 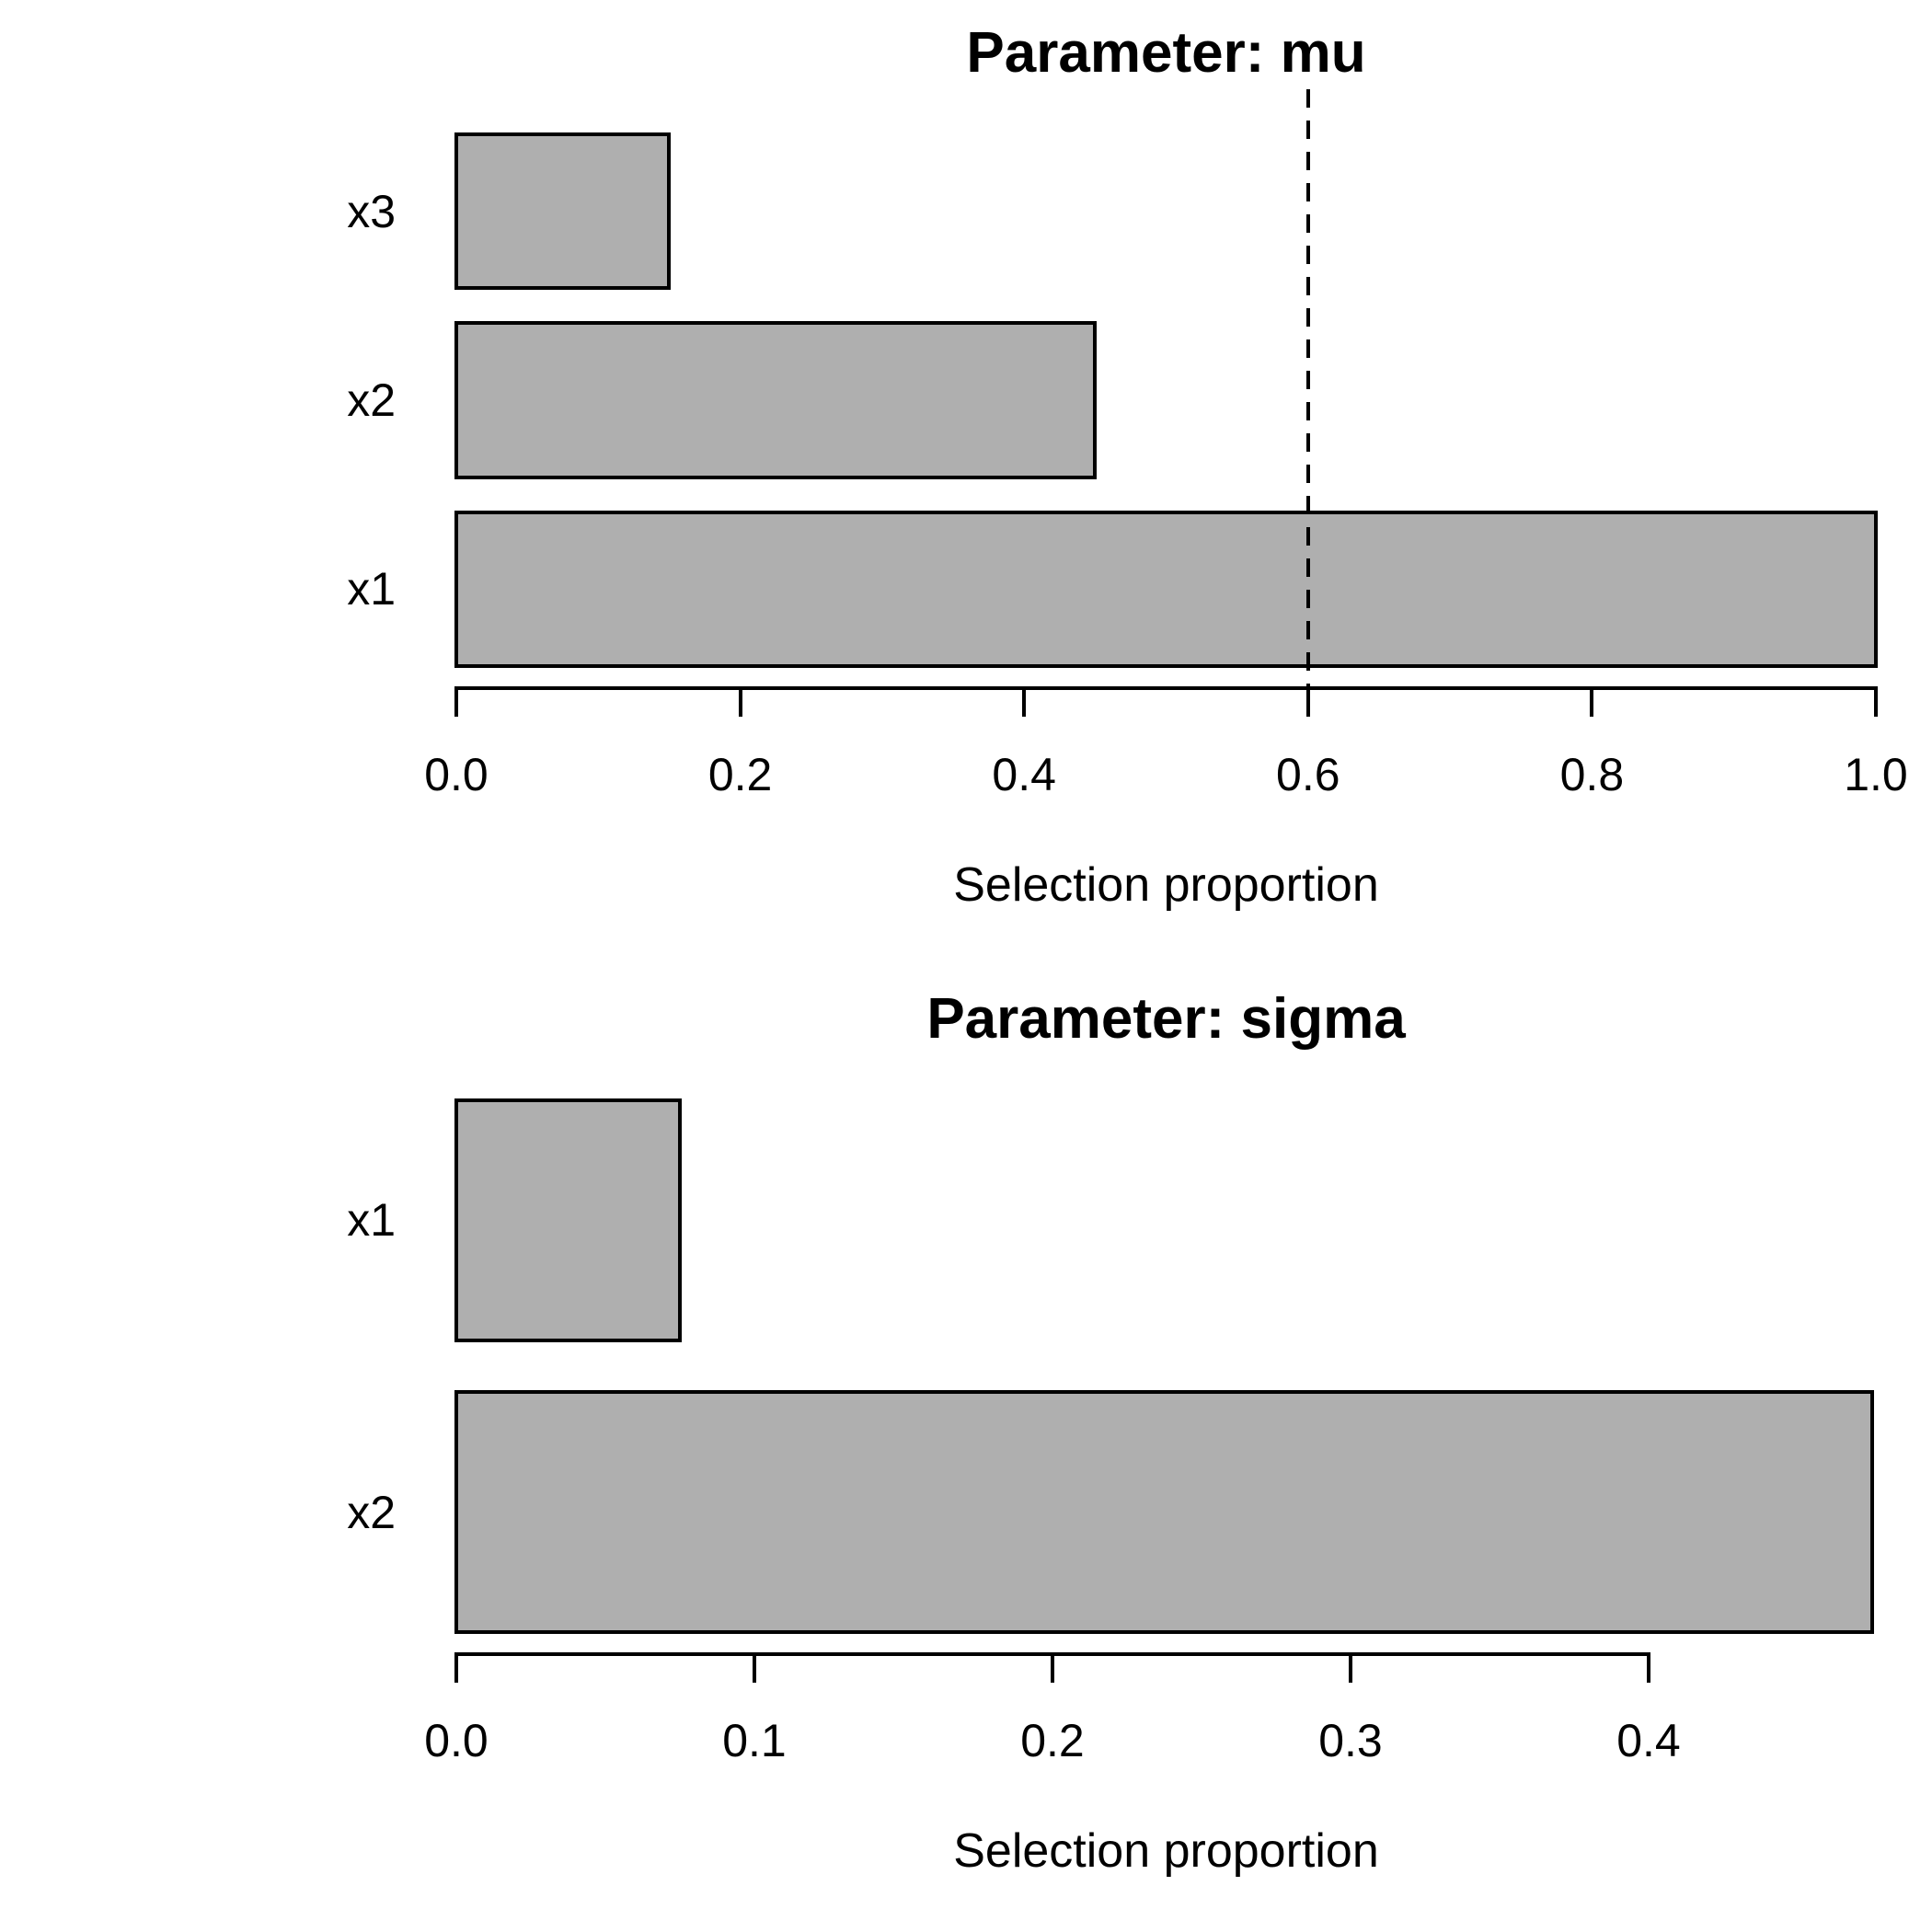 I want to click on x-axis-tick-label: 0.6, so click(x=1308, y=774).